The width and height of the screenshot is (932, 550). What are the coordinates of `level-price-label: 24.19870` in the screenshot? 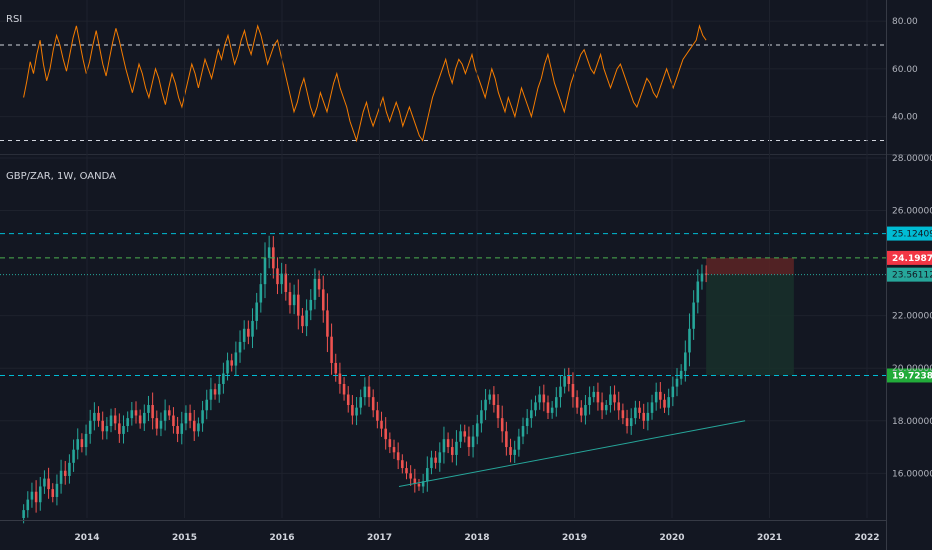 It's located at (912, 259).